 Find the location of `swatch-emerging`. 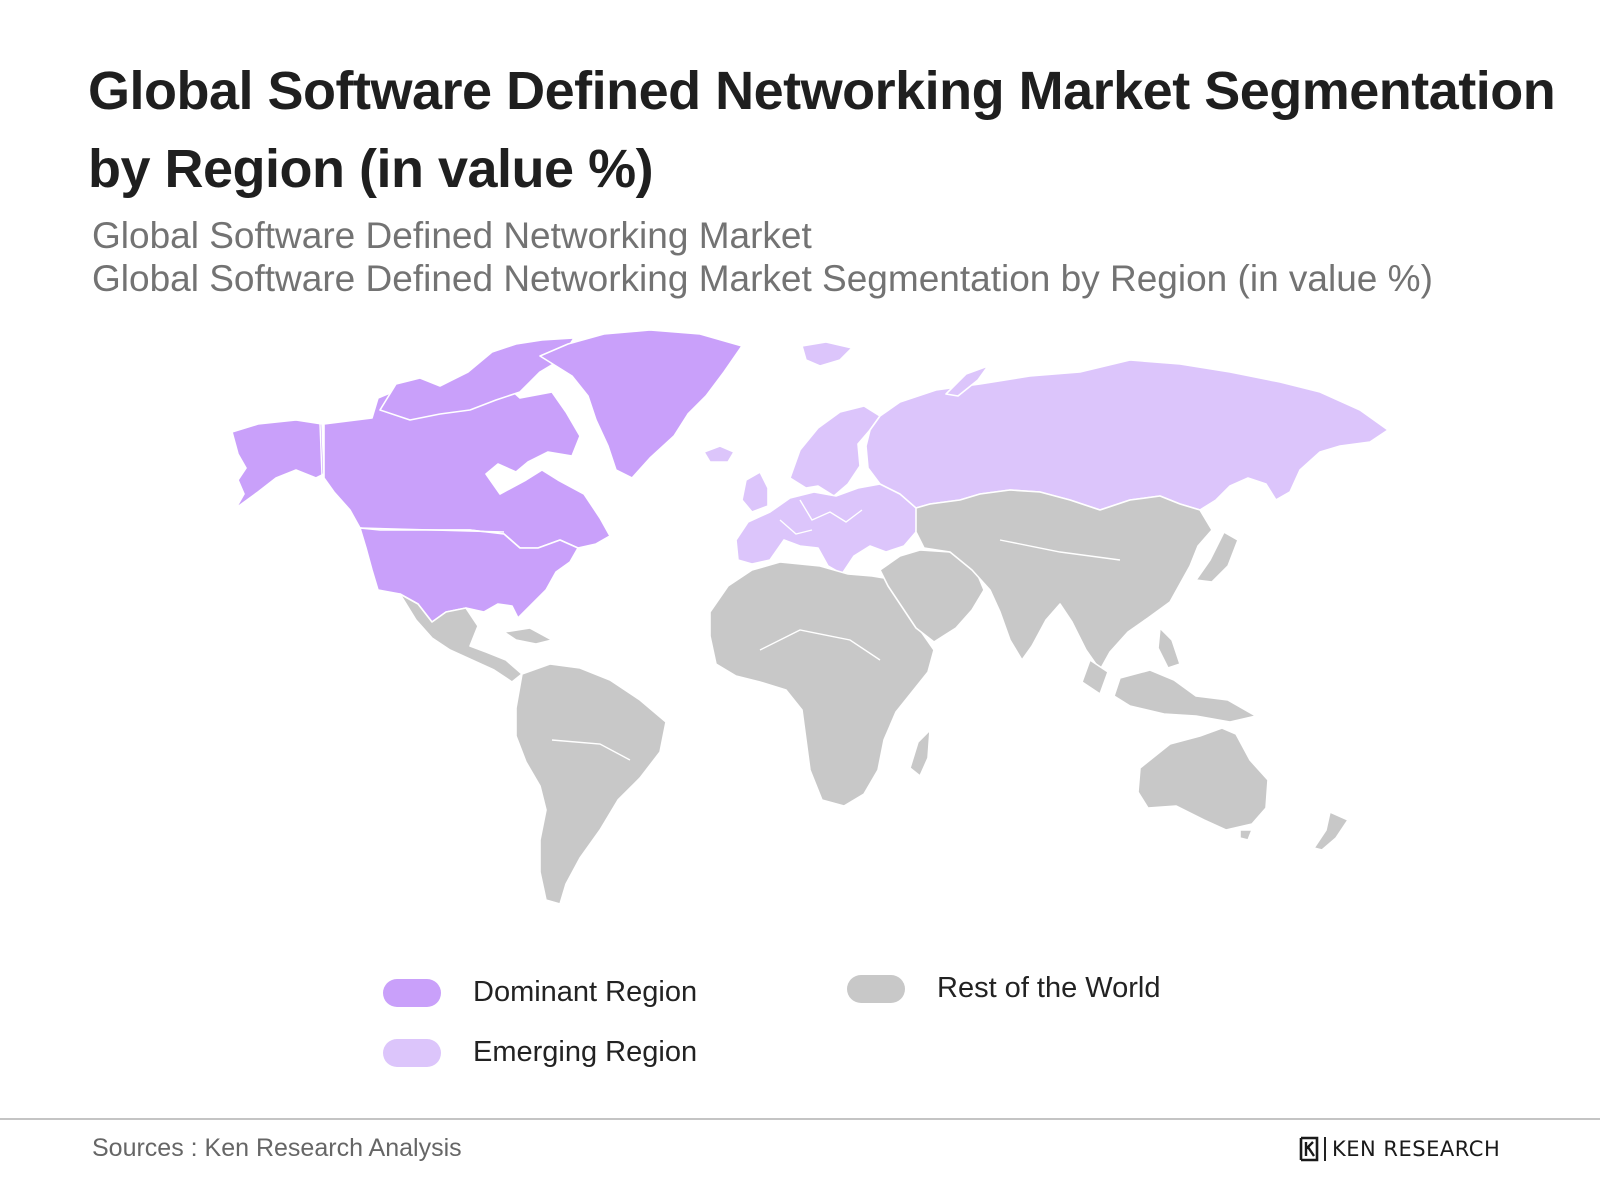

swatch-emerging is located at coordinates (412, 1052).